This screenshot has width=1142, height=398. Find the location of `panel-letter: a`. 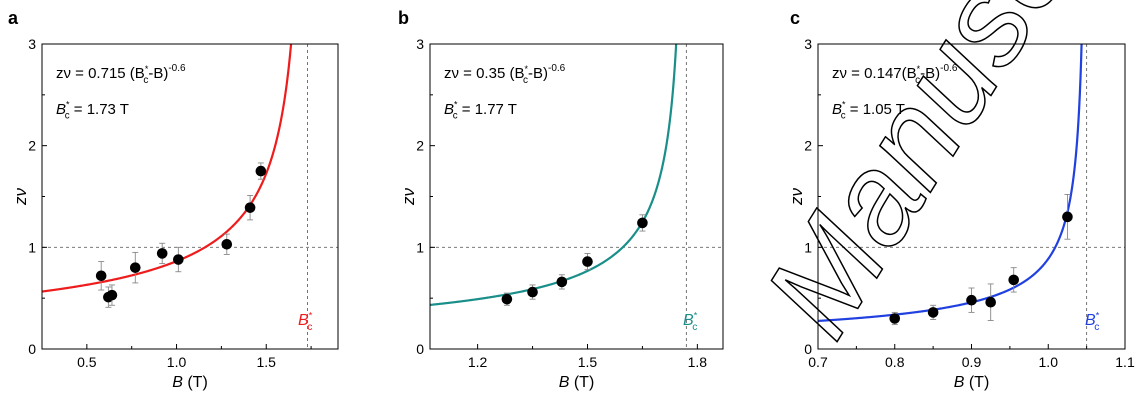

panel-letter: a is located at coordinates (13, 18).